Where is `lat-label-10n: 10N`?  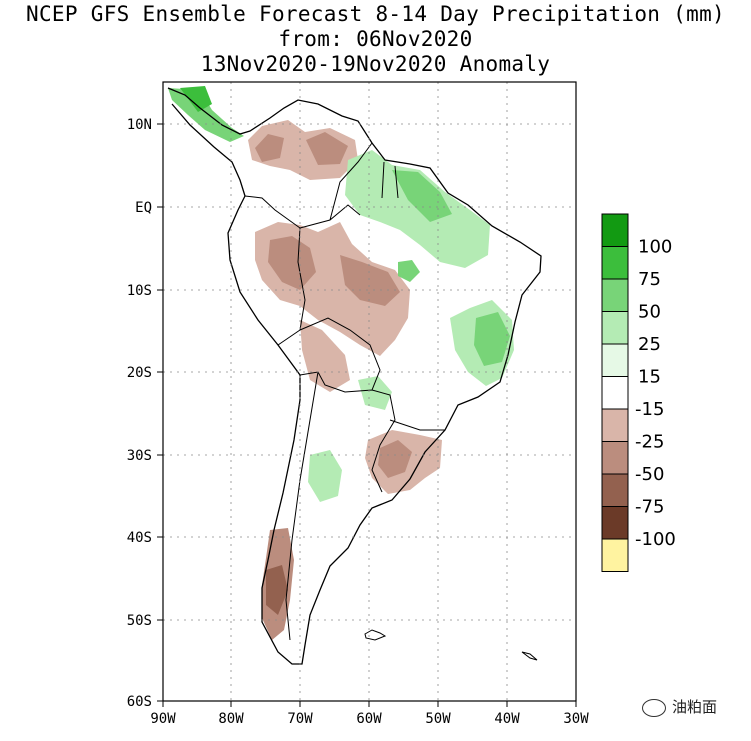
lat-label-10n: 10N is located at coordinates (139, 125).